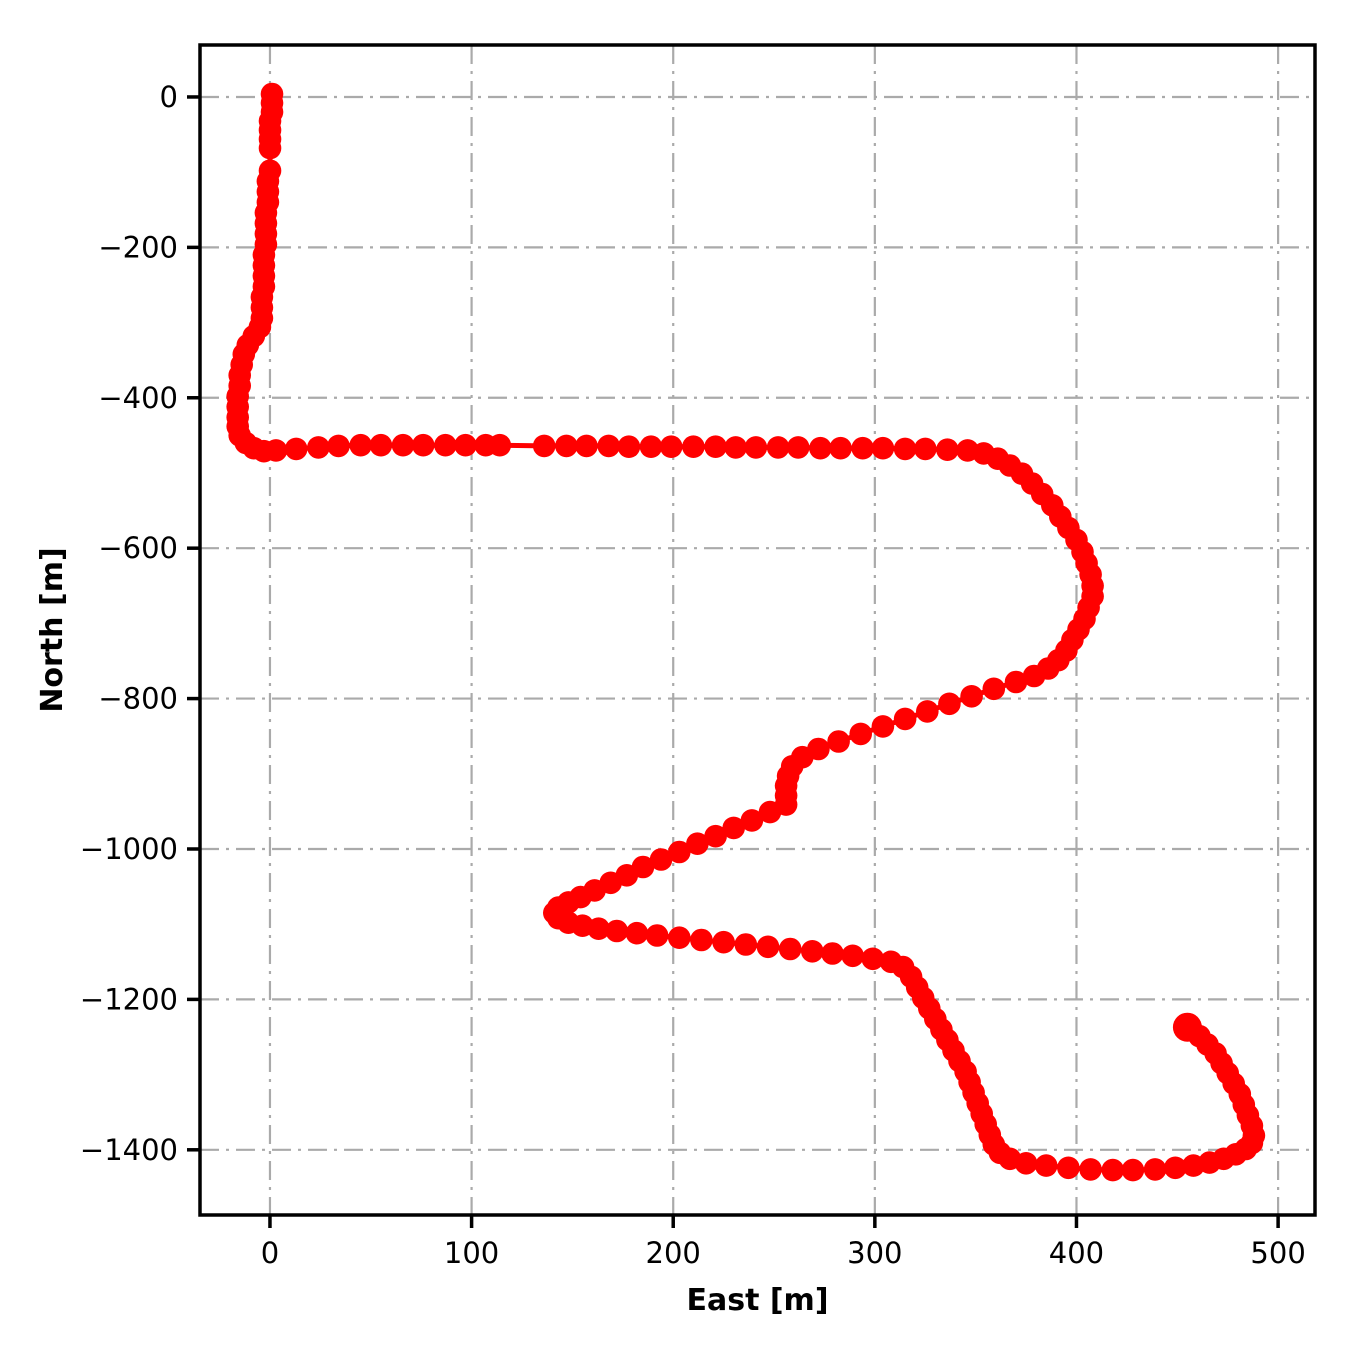 The height and width of the screenshot is (1350, 1350). What do you see at coordinates (1277, 1253) in the screenshot?
I see `x-tick-label: 500` at bounding box center [1277, 1253].